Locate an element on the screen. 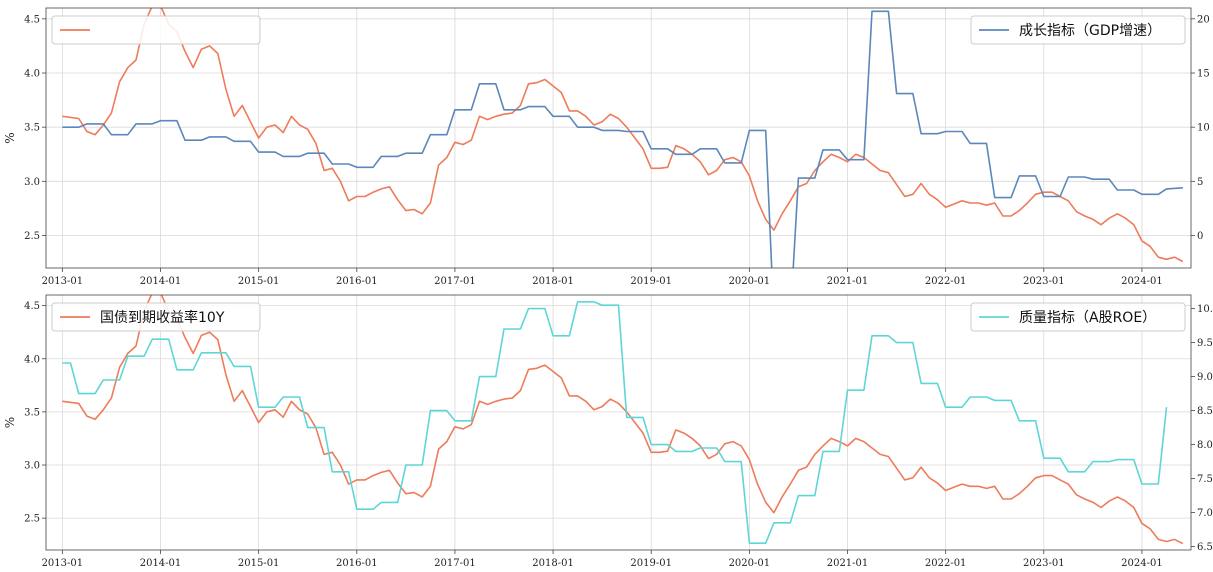 This screenshot has width=1213, height=572. y2-tick-label: 10 is located at coordinates (1203, 128).